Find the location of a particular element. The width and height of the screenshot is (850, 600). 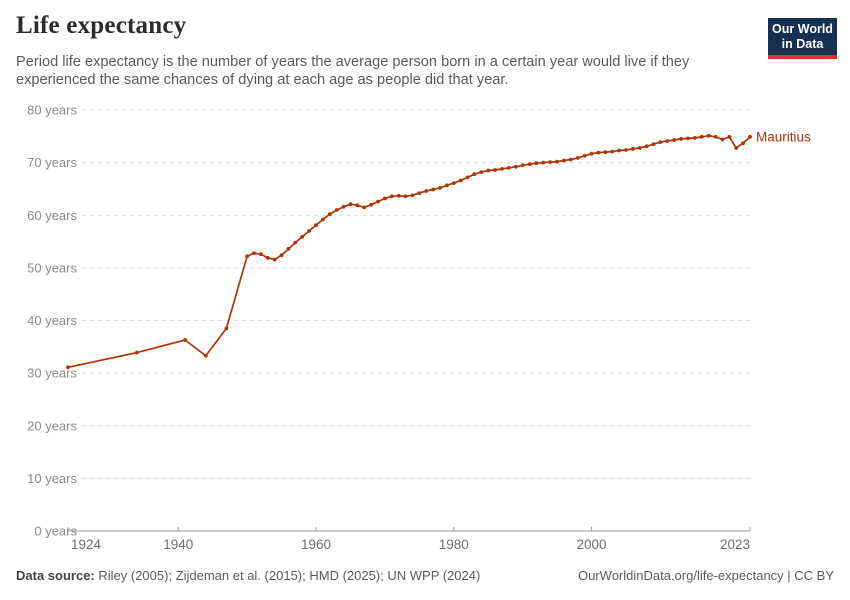

owid-logo: Our World in Data is located at coordinates (802, 38).